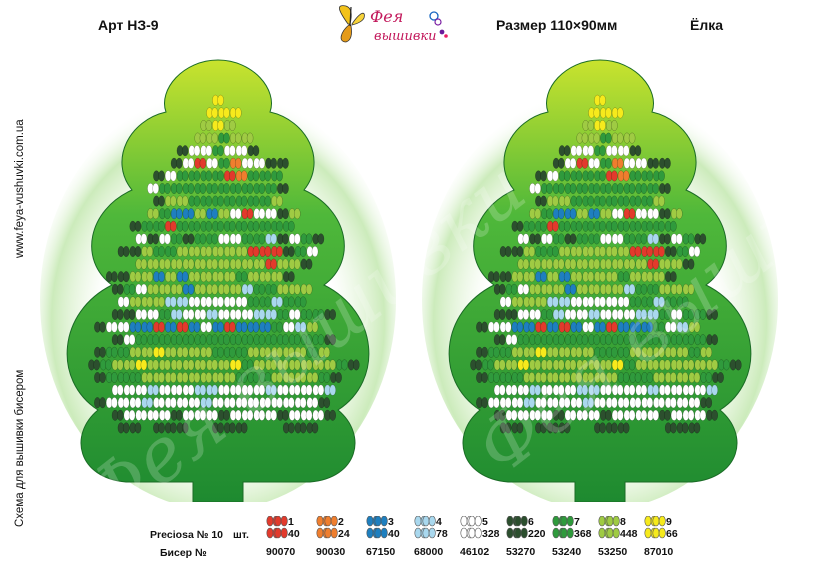  Describe the element at coordinates (624, 542) in the screenshot. I see `legend-entry: 8 448 53250` at that location.